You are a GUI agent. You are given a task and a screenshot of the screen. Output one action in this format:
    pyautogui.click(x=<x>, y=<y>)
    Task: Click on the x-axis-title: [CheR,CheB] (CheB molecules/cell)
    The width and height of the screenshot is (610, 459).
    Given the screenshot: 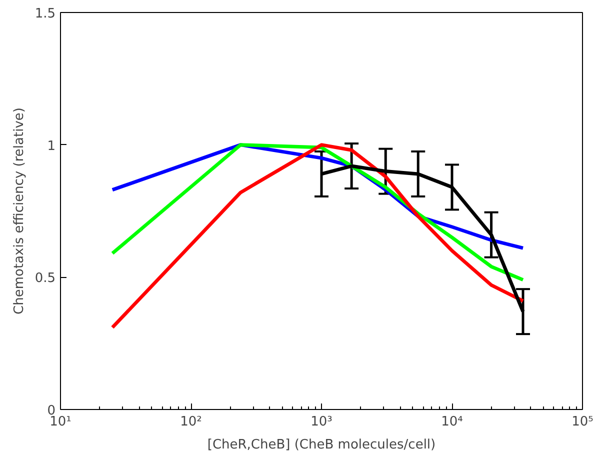 What is the action you would take?
    pyautogui.click(x=321, y=445)
    